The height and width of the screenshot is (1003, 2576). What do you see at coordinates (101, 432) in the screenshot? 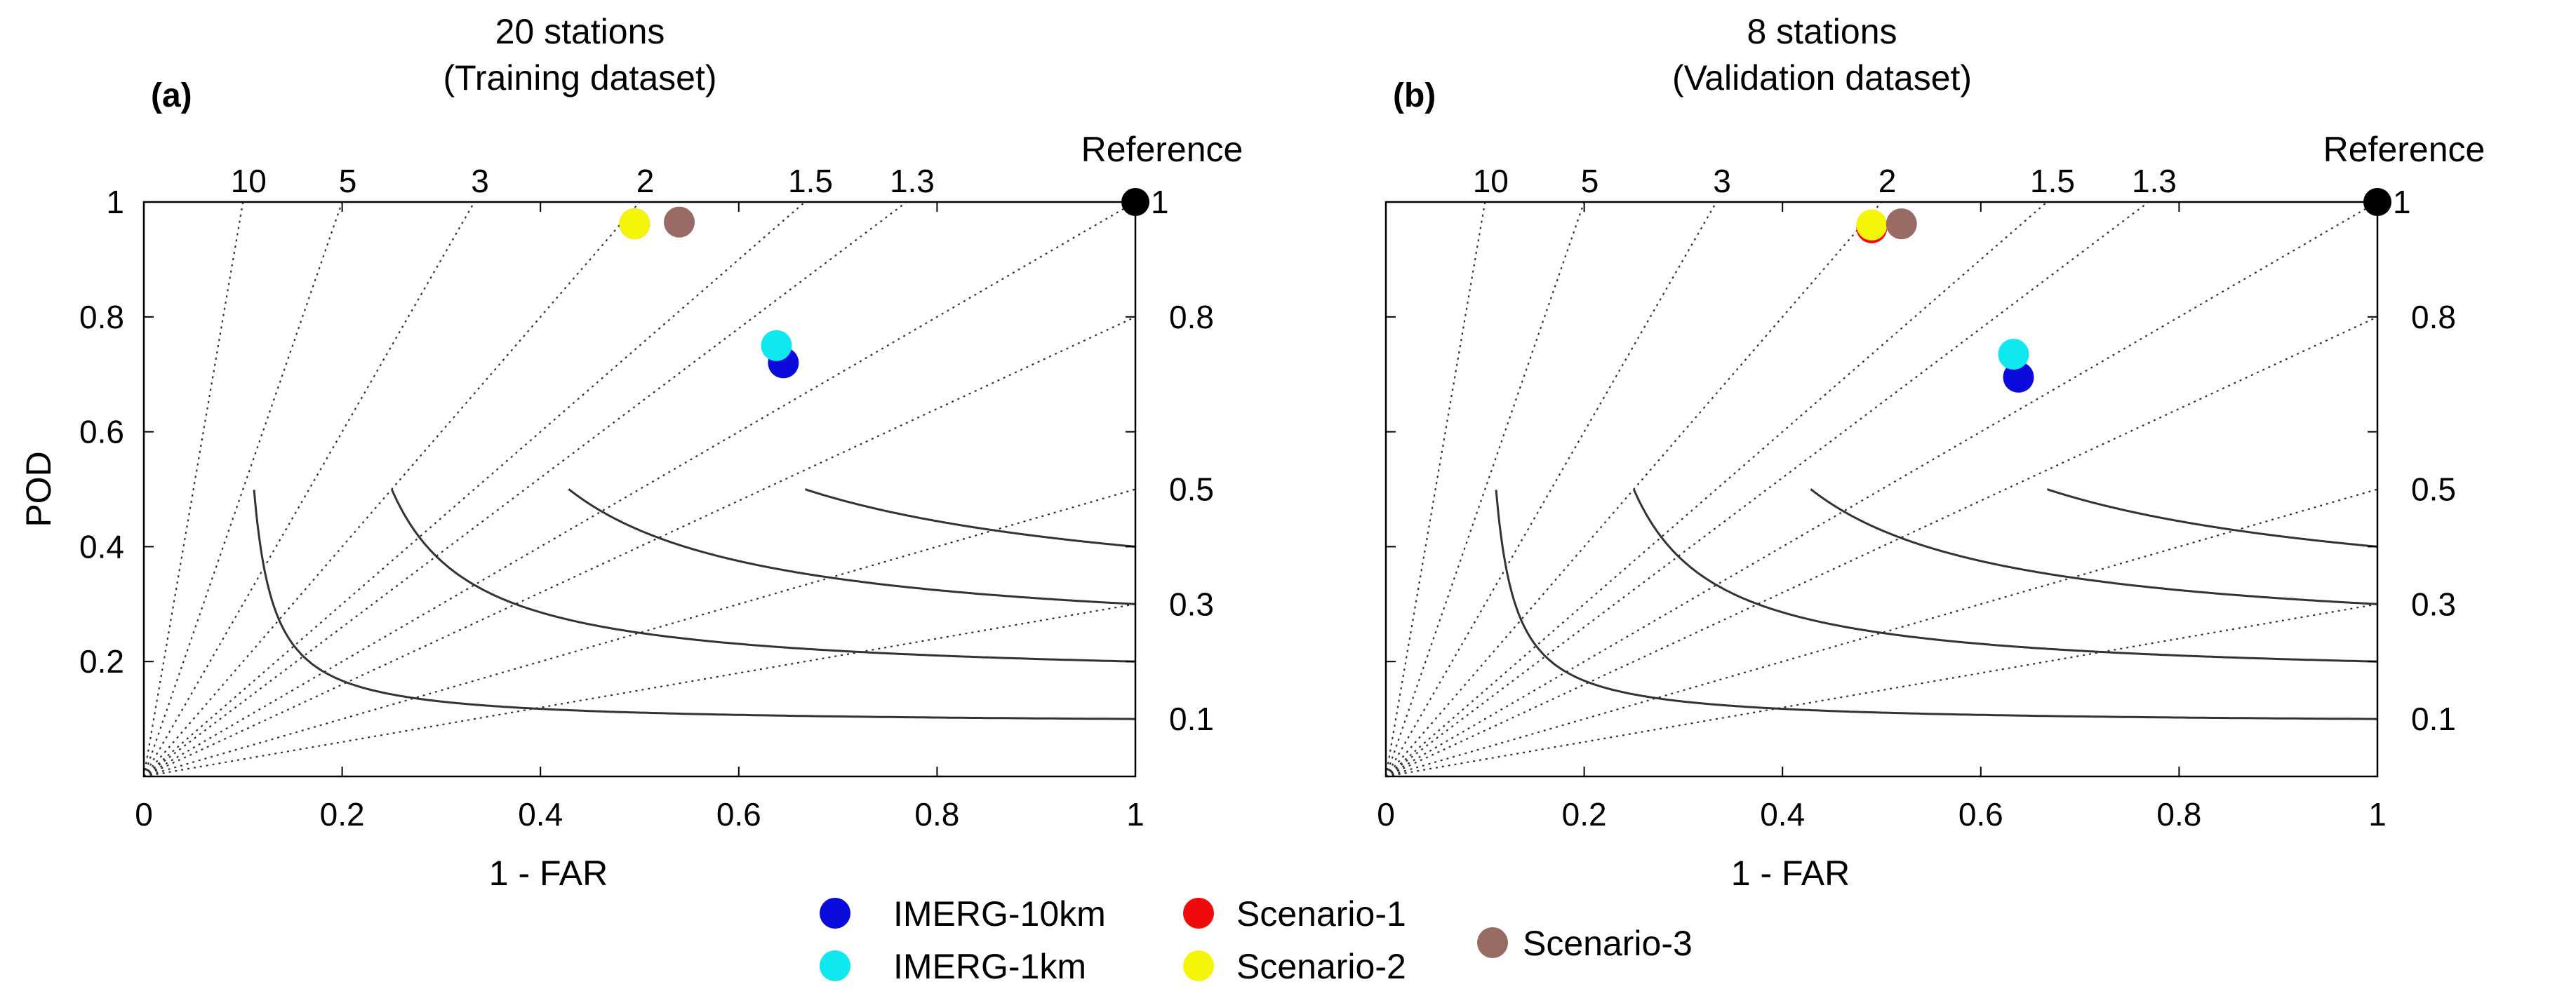
I see `y-tick-label: 0.6` at bounding box center [101, 432].